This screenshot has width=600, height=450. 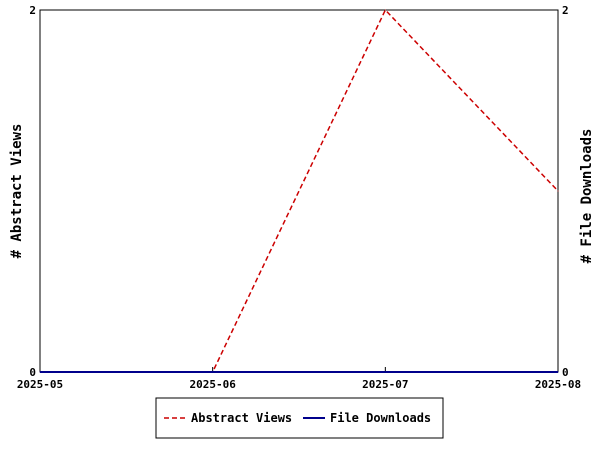 I want to click on y-tick-right-top: 2, so click(x=565, y=10).